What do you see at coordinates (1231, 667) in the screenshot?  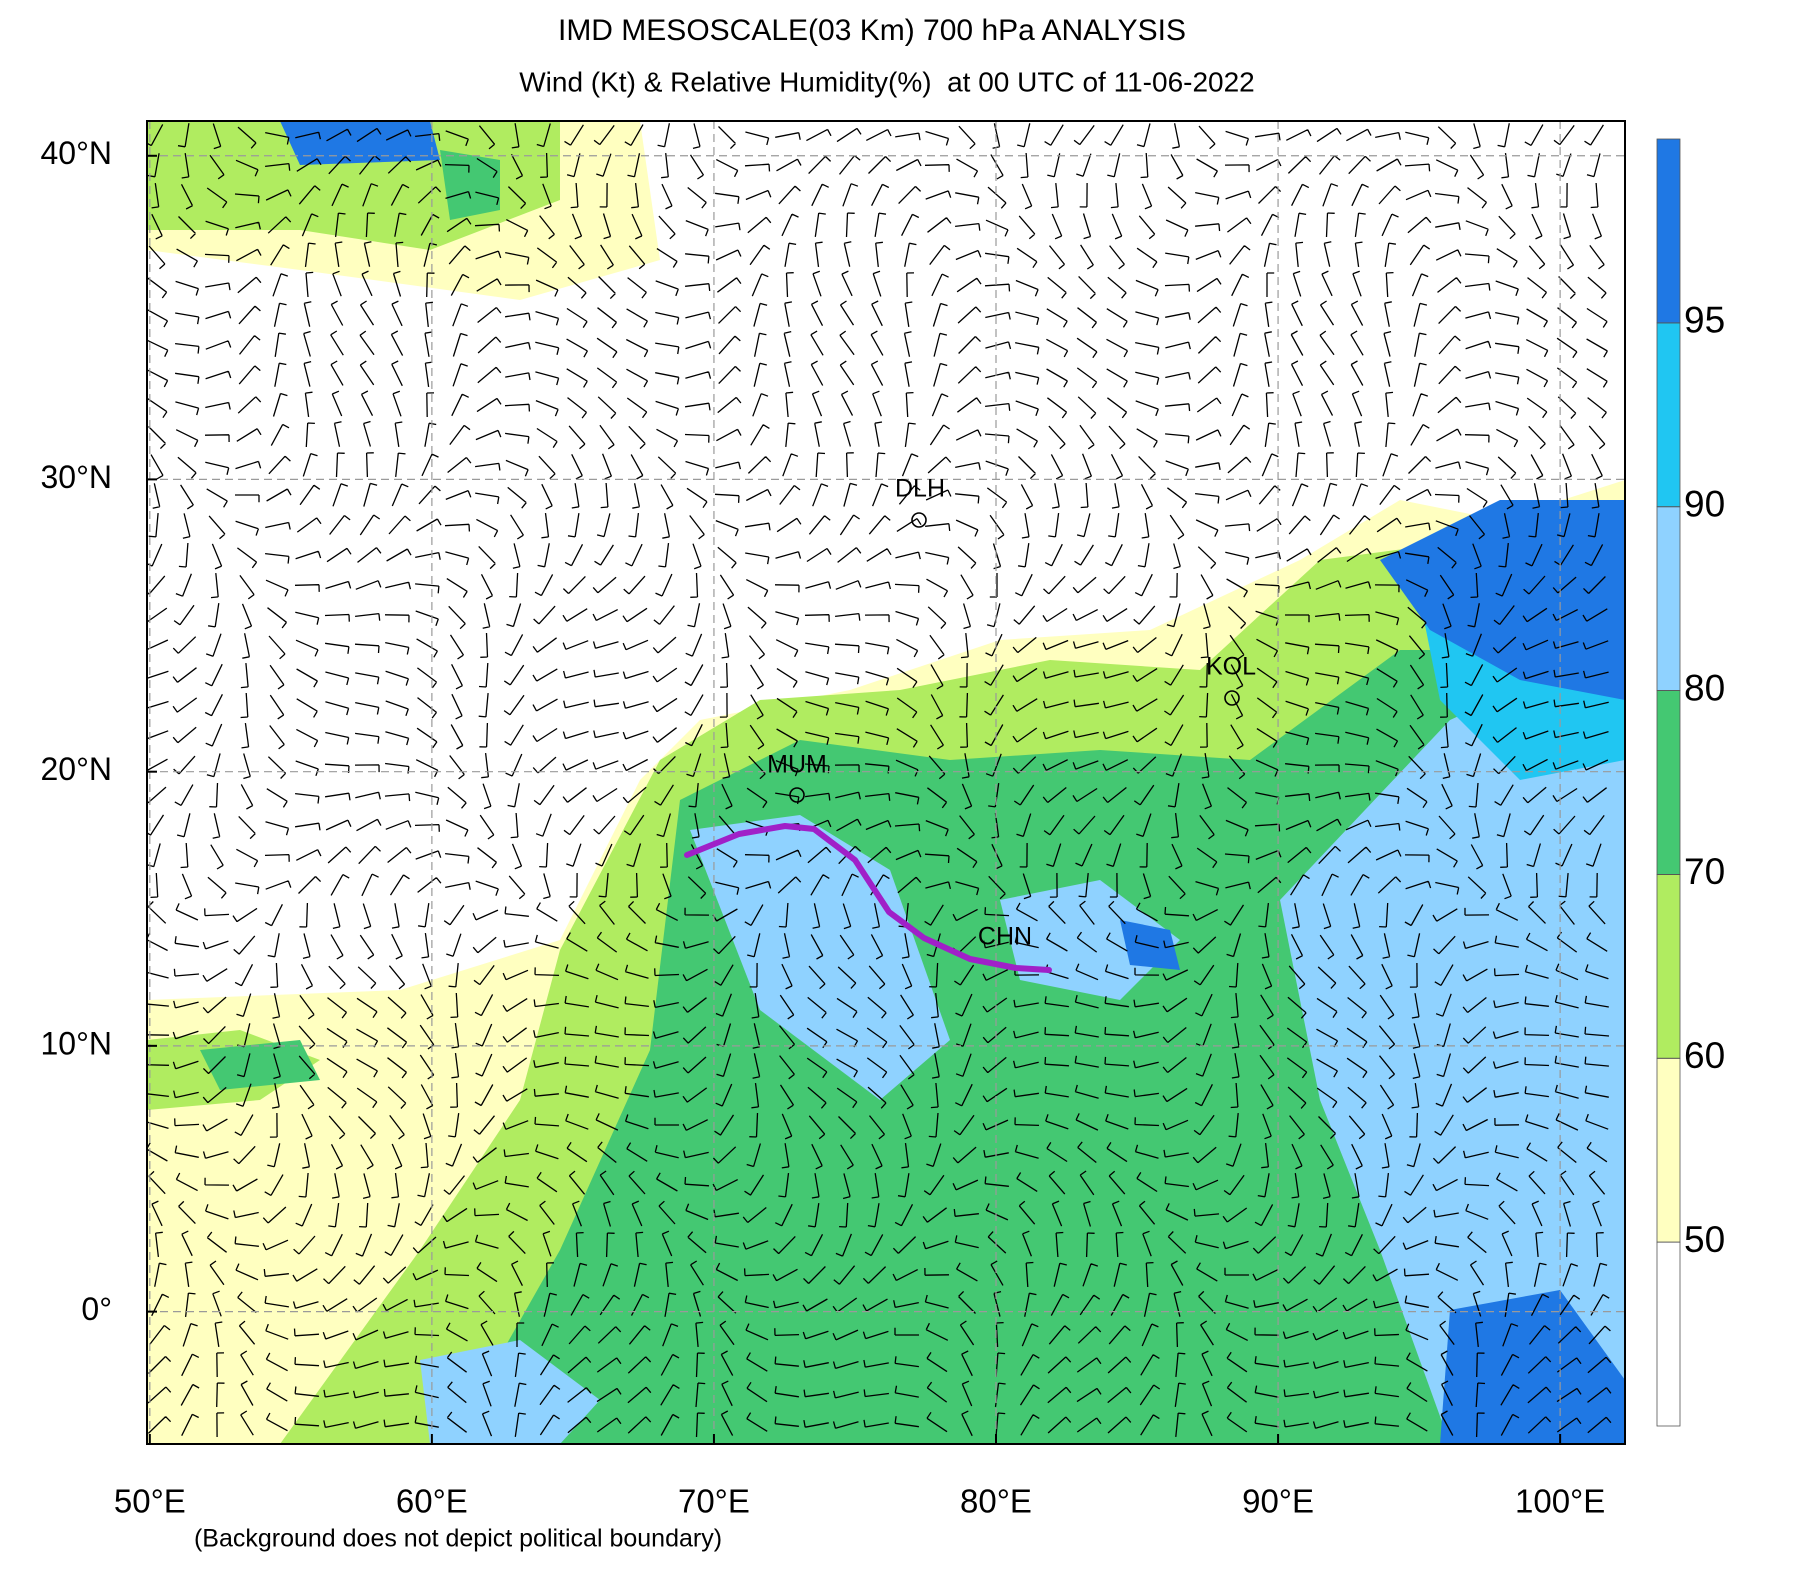 I see `city-label: KOL` at bounding box center [1231, 667].